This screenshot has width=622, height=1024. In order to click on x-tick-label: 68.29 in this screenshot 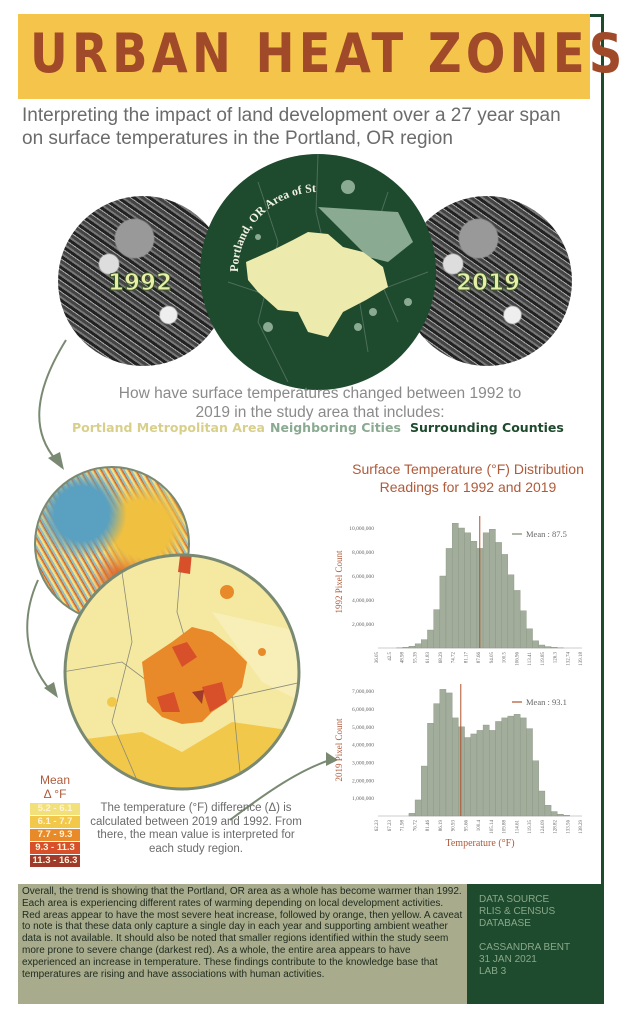, I will do `click(441, 658)`.